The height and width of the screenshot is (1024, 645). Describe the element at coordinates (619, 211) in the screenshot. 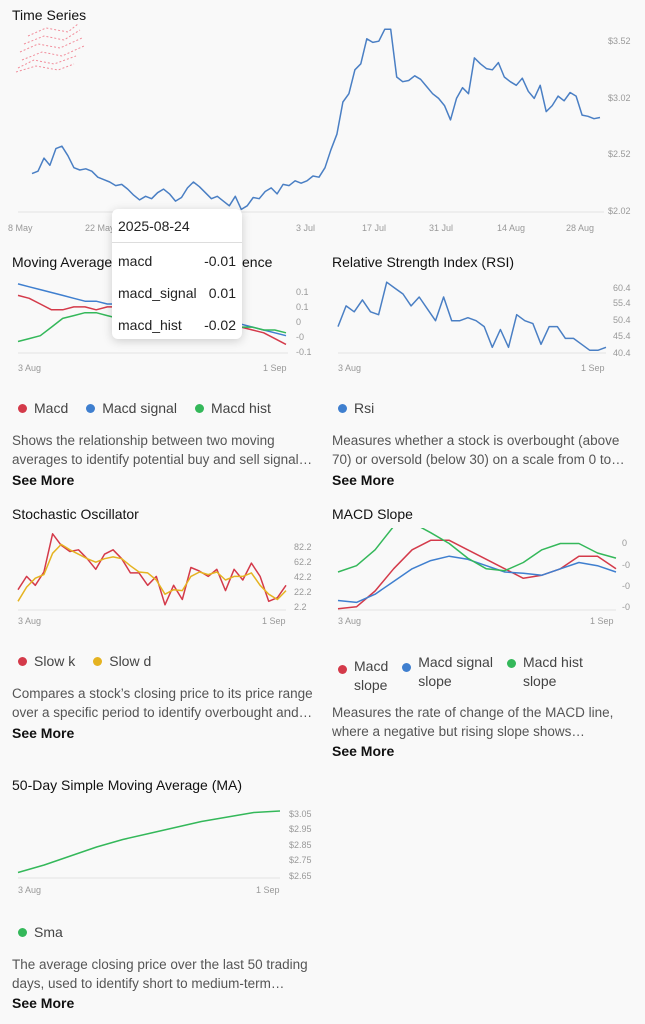

I see `y-tick-label: $2.02` at that location.